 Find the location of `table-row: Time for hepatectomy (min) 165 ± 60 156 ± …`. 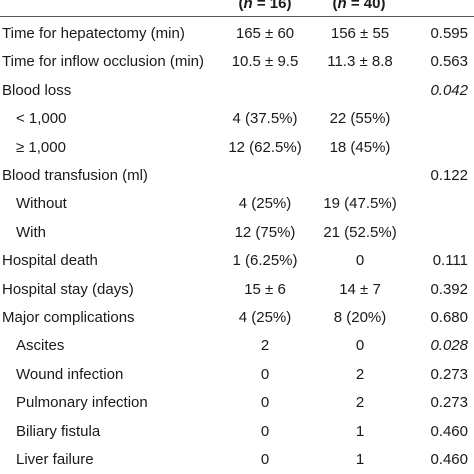

table-row: Time for hepatectomy (min) 165 ± 60 156 ± … is located at coordinates (237, 34).